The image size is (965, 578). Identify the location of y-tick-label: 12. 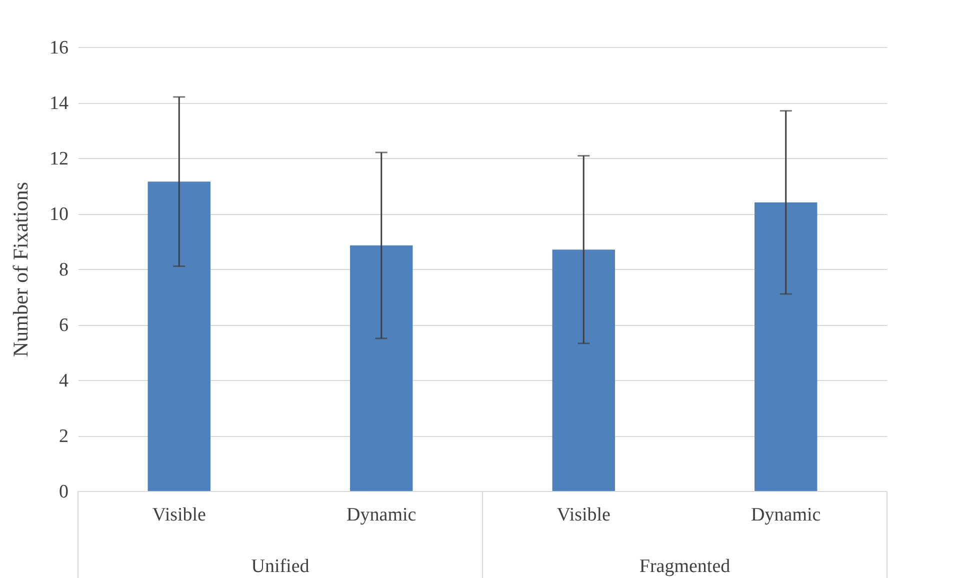
(59, 159).